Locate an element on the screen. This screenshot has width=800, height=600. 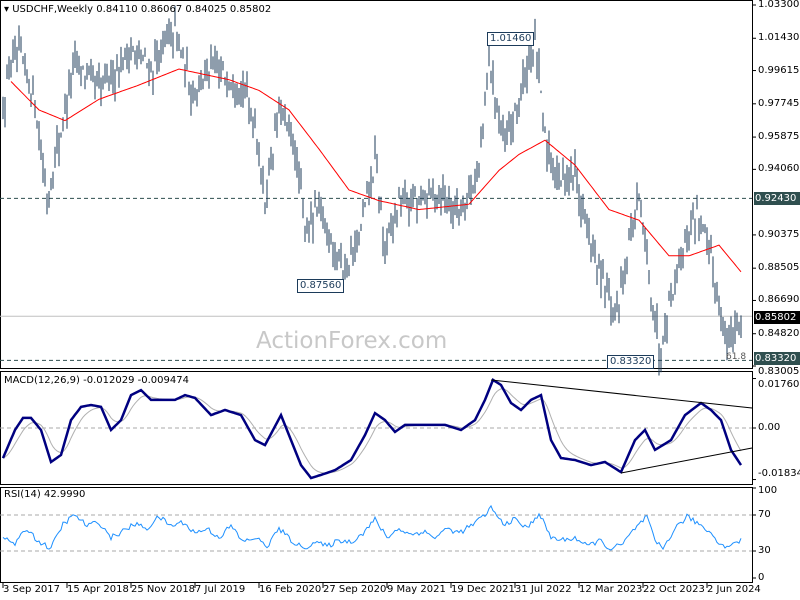
date-axis-label: 31 Jul 2022 is located at coordinates (543, 589).